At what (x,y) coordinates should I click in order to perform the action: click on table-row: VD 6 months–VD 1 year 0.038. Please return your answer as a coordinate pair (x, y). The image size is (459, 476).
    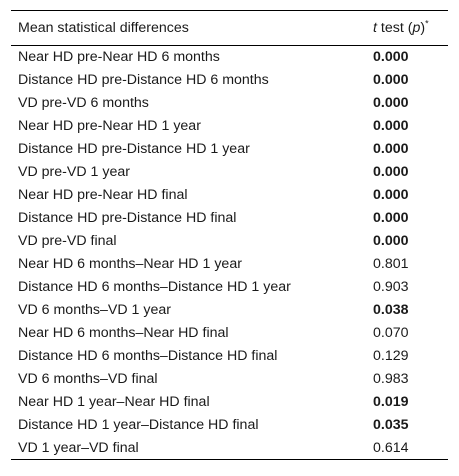
    Looking at the image, I should click on (229, 310).